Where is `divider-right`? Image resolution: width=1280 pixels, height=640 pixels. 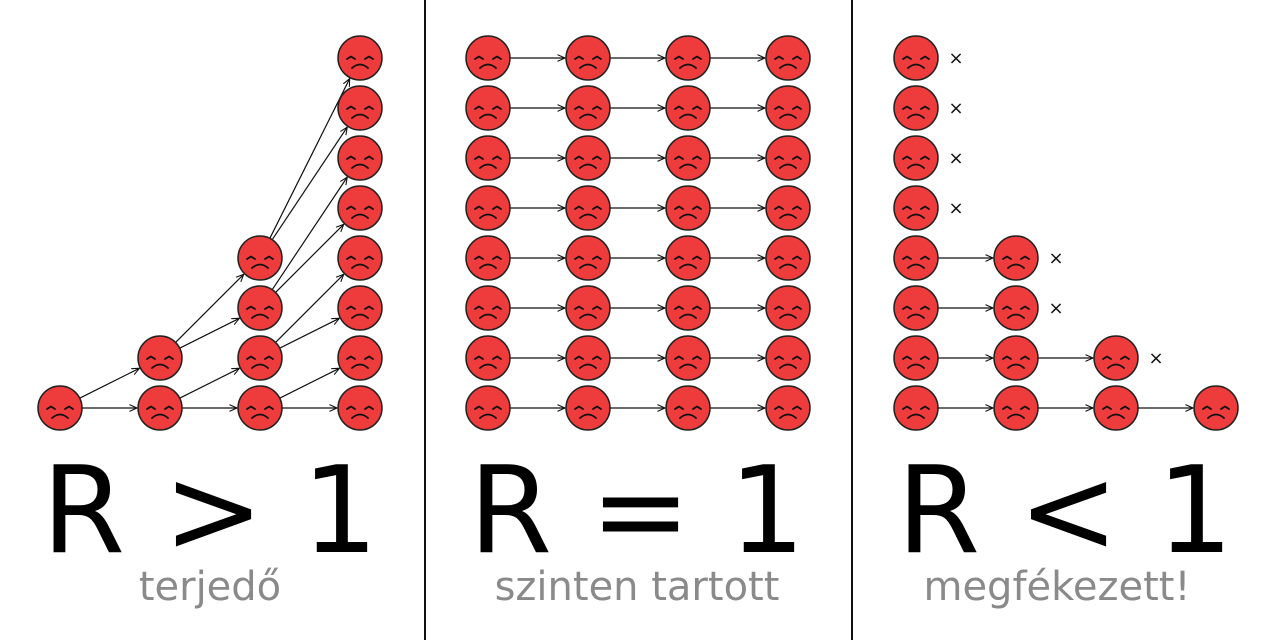 divider-right is located at coordinates (852, 320).